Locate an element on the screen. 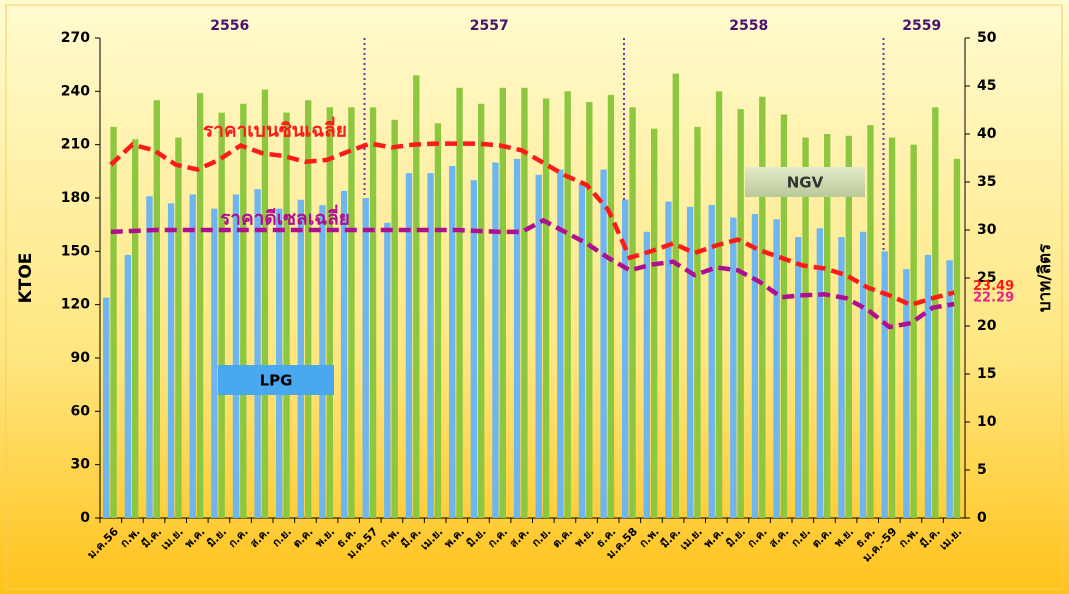 This screenshot has width=1069, height=594. y-tick-label: 180 is located at coordinates (75, 198).